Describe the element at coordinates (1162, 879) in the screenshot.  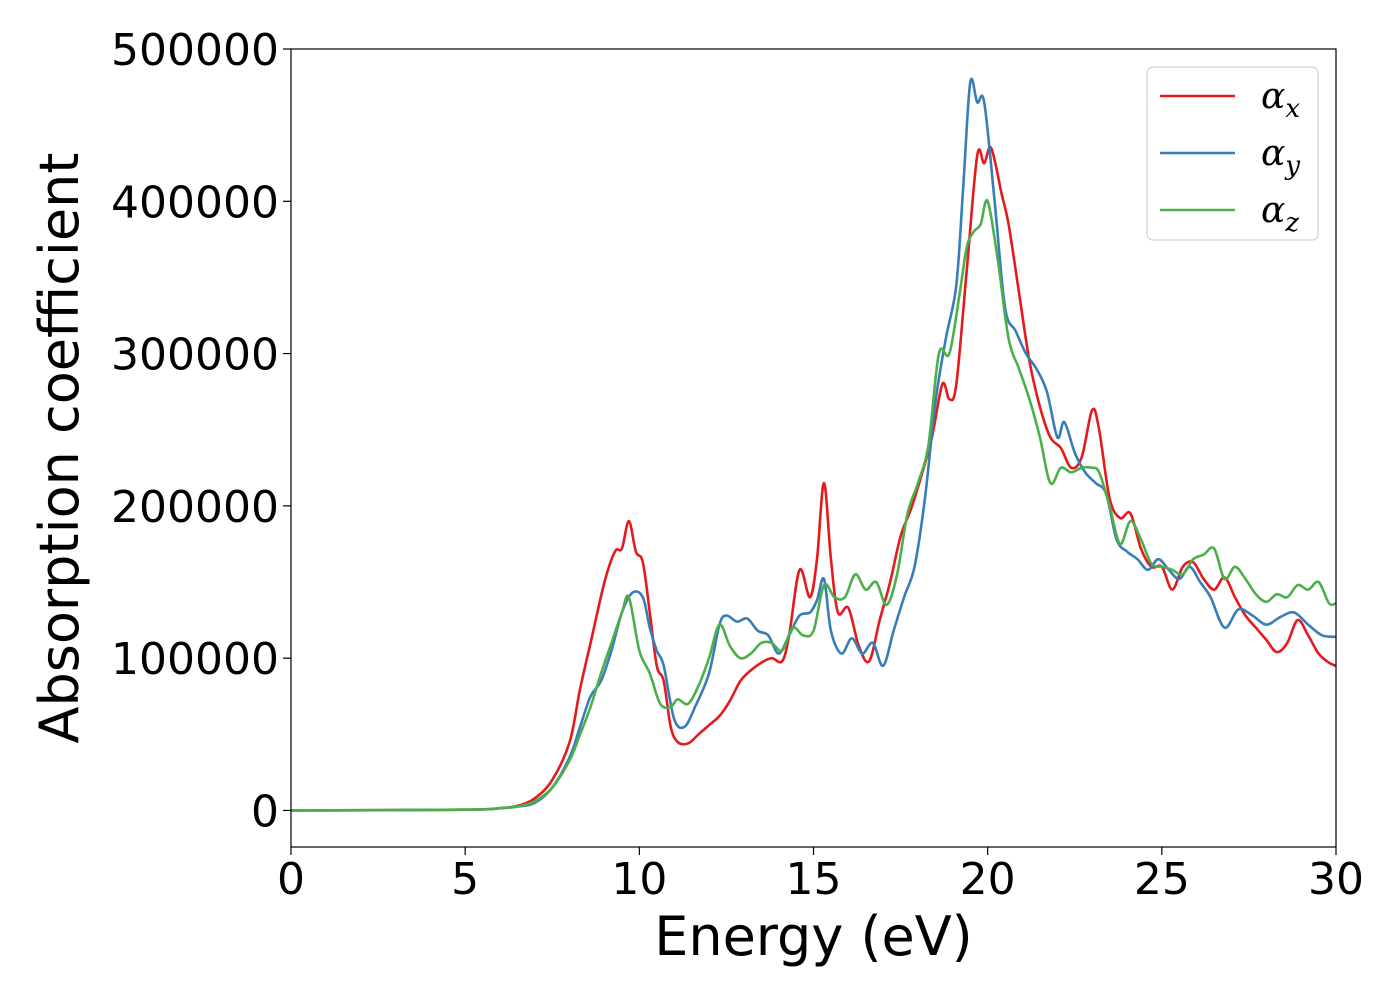
I see `x-tick-label: 25` at that location.